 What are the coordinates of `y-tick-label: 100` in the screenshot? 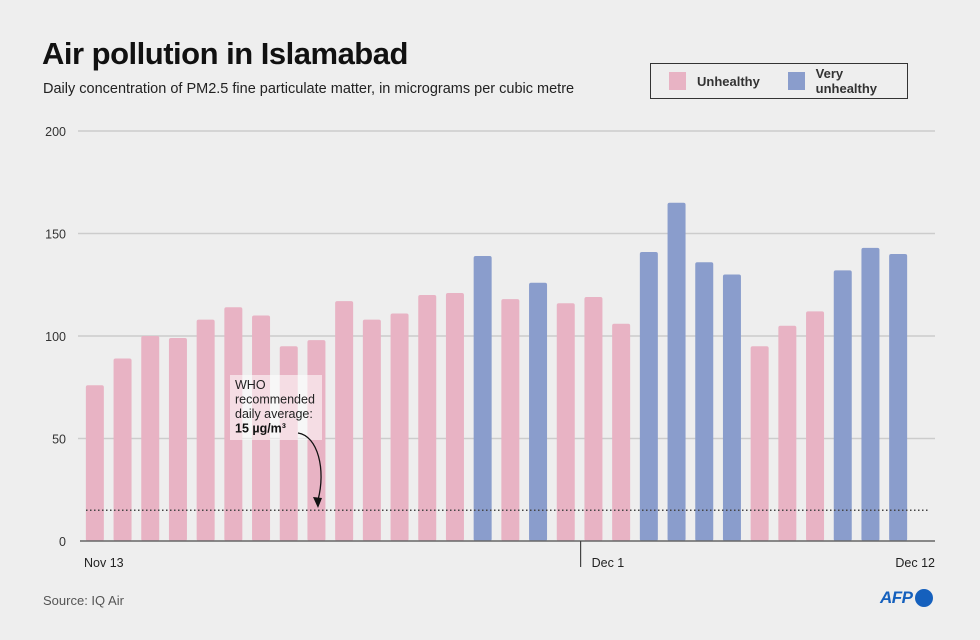 It's located at (55, 337).